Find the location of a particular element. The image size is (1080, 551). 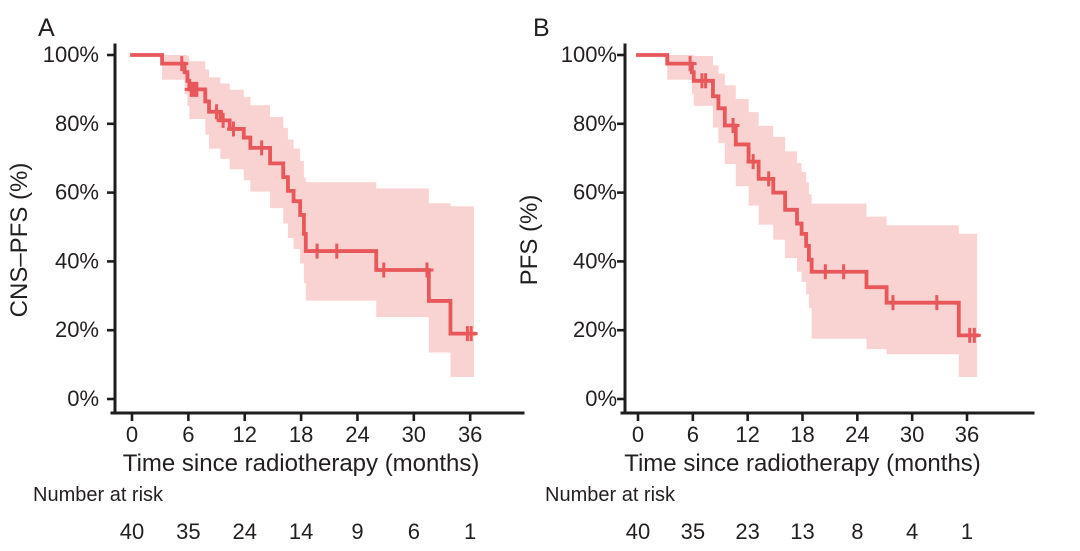

risk-count: 6 is located at coordinates (414, 531).